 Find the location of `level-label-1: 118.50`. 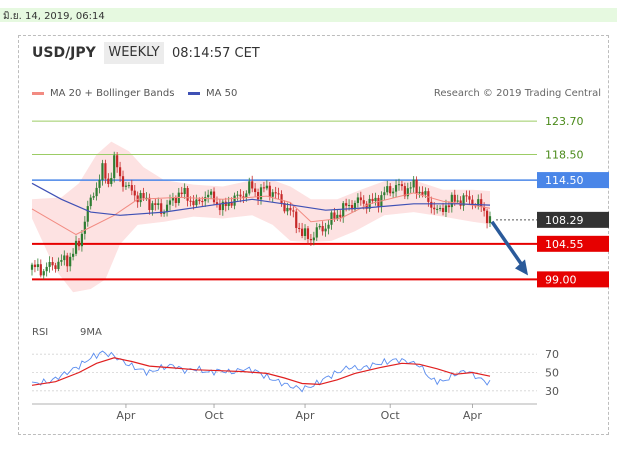

level-label-1: 118.50 is located at coordinates (564, 154).